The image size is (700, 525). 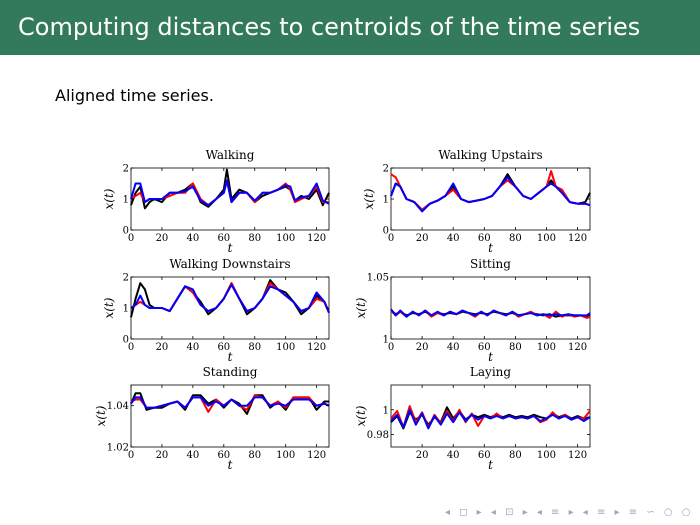 What do you see at coordinates (490, 372) in the screenshot?
I see `chart-title: Laying` at bounding box center [490, 372].